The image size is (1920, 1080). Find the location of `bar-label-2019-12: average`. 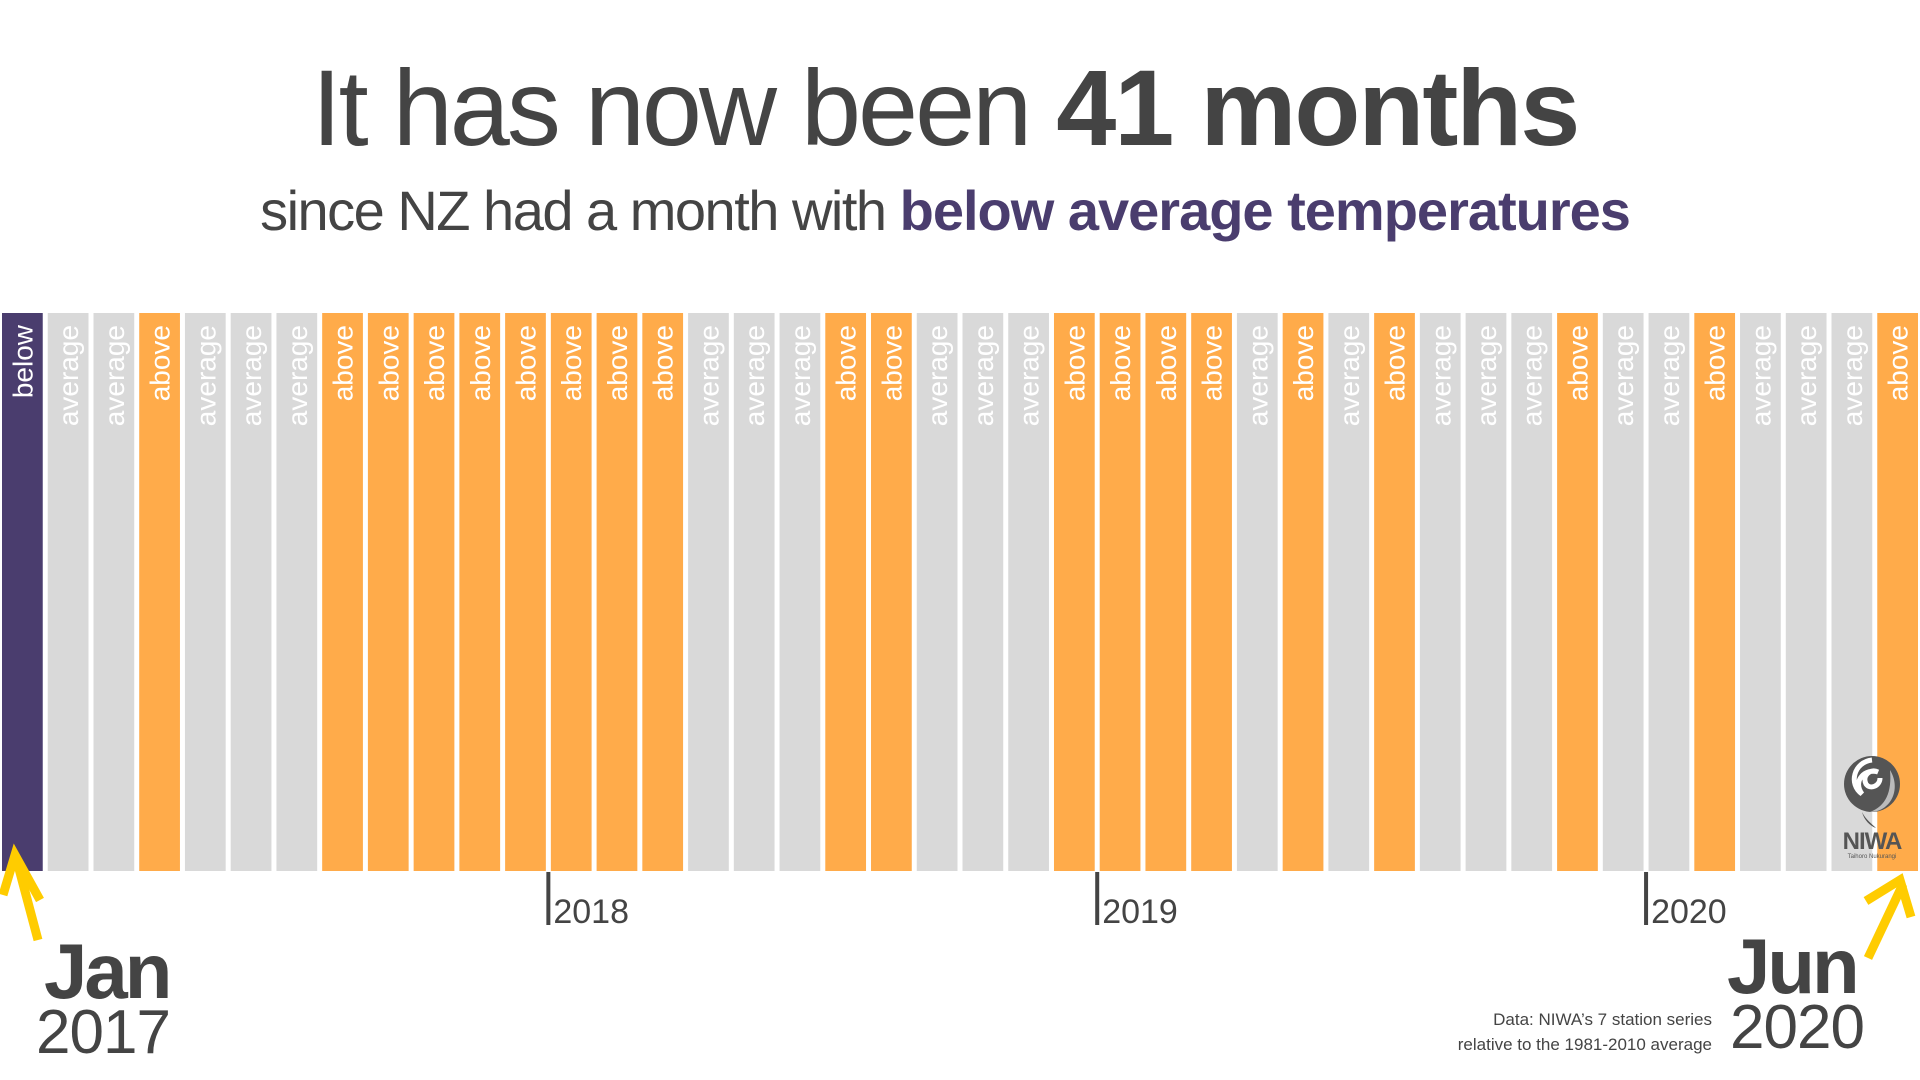

bar-label-2019-12: average is located at coordinates (1623, 375).